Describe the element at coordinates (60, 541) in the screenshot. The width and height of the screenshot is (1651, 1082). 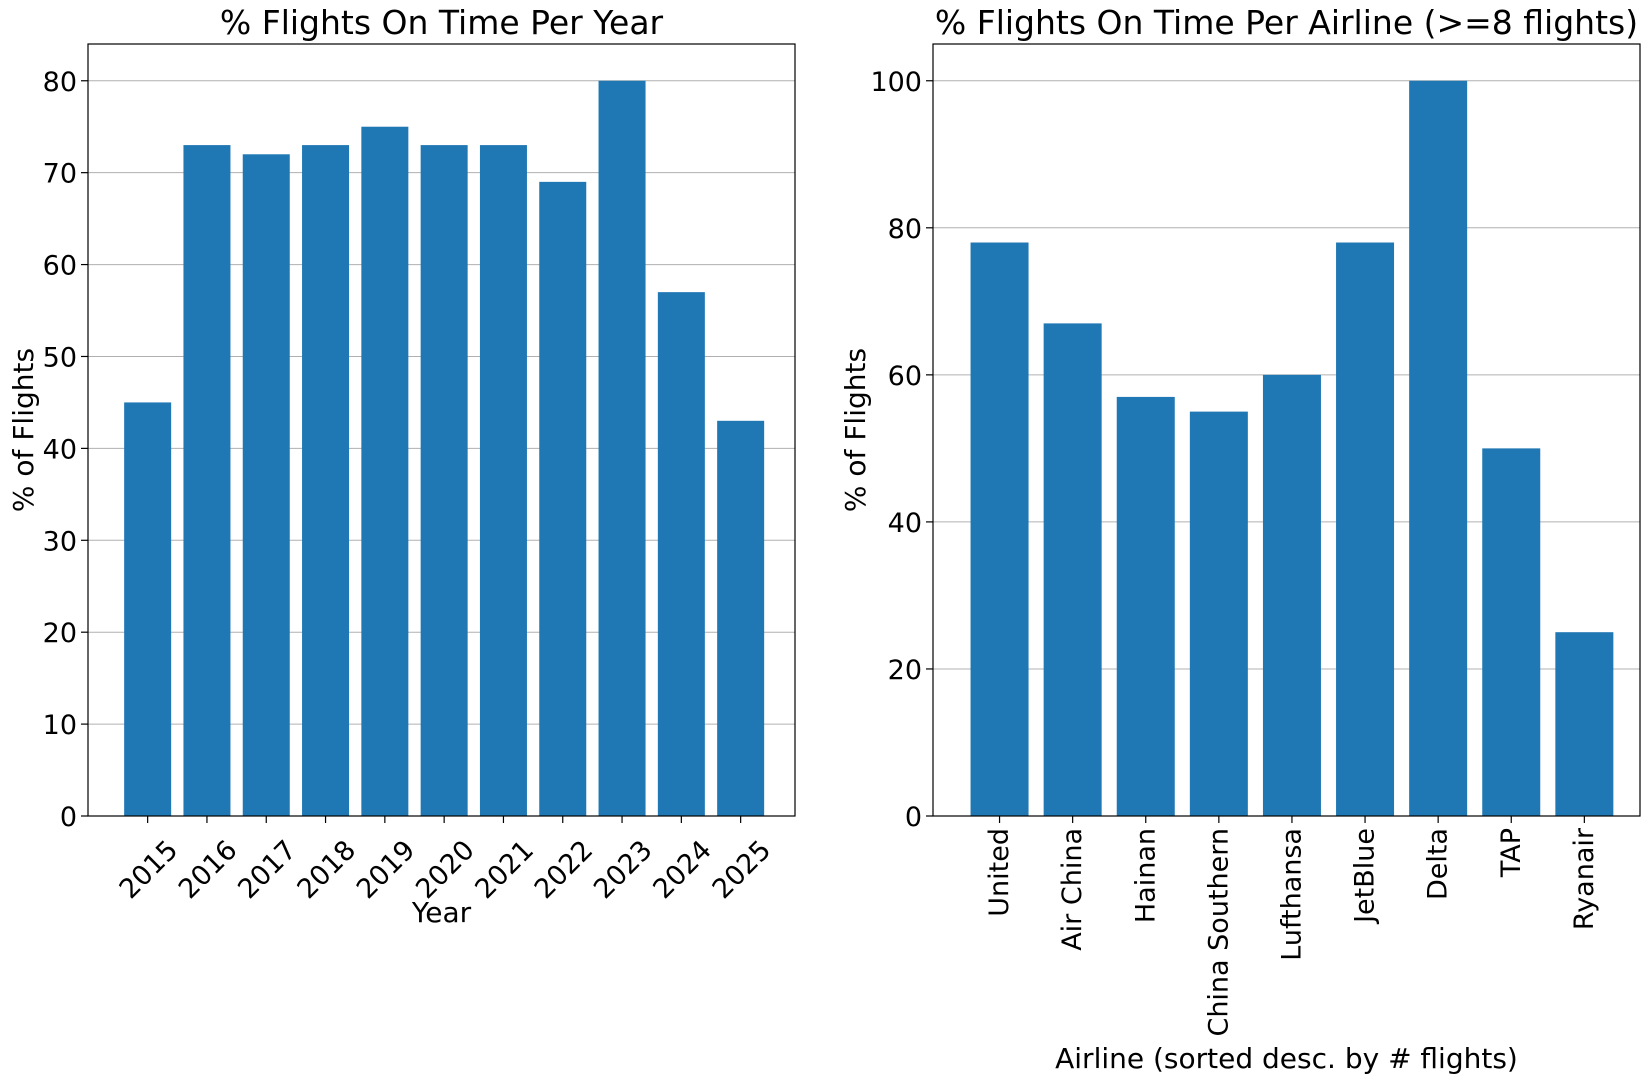
I see `y-tick-label: 30` at that location.